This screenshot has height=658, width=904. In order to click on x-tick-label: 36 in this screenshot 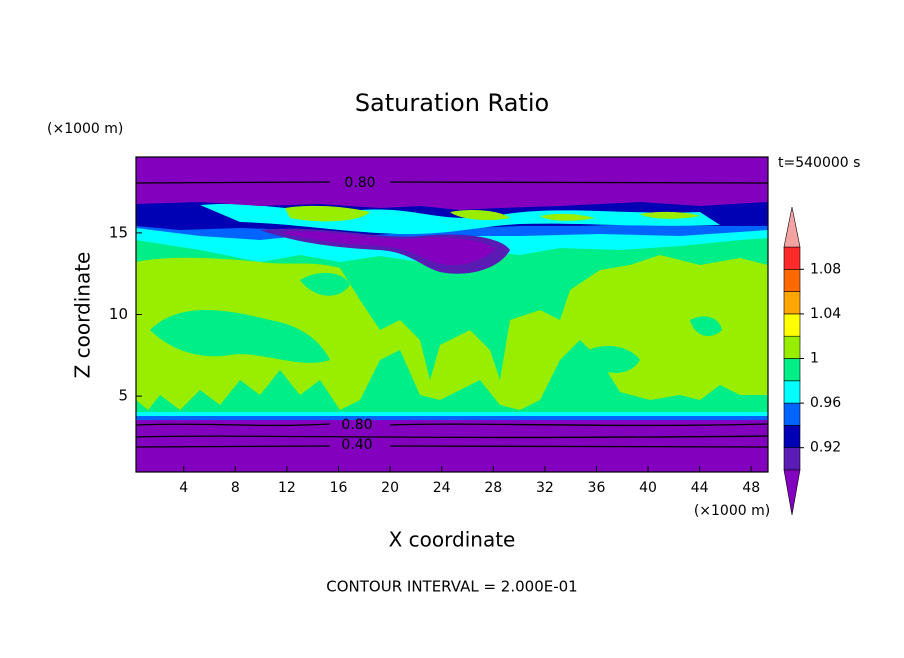, I will do `click(597, 488)`.